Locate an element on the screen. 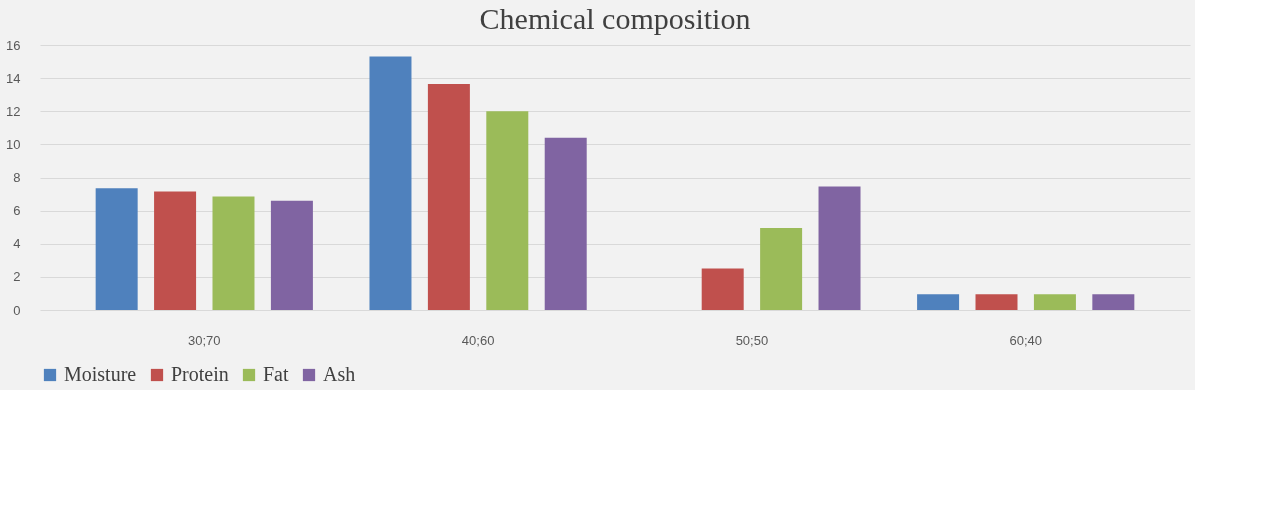 This screenshot has height=508, width=1264. legend-label: Moisture is located at coordinates (100, 374).